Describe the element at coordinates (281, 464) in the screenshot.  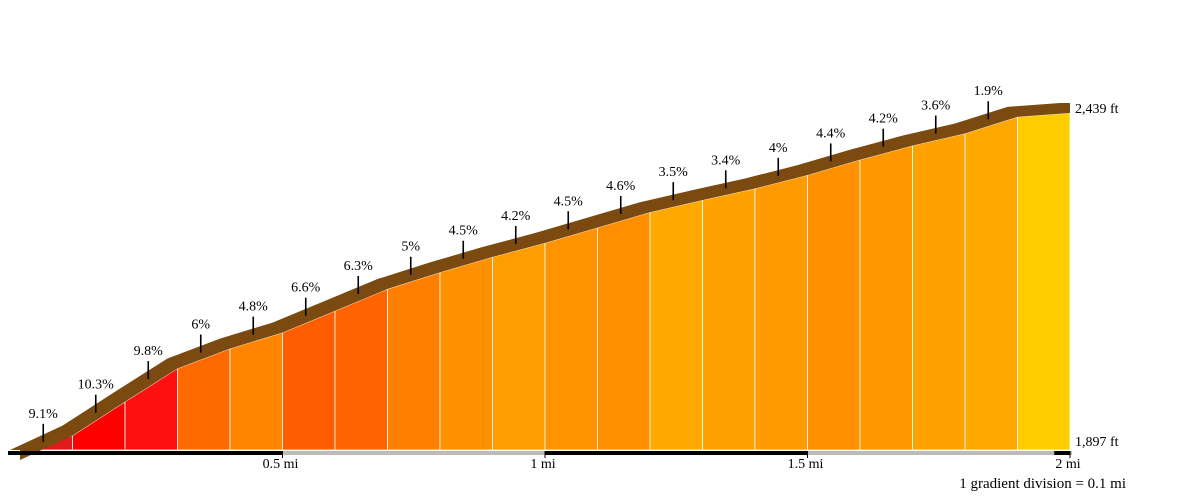
I see `x-tick-label-1: 0.5 mi` at that location.